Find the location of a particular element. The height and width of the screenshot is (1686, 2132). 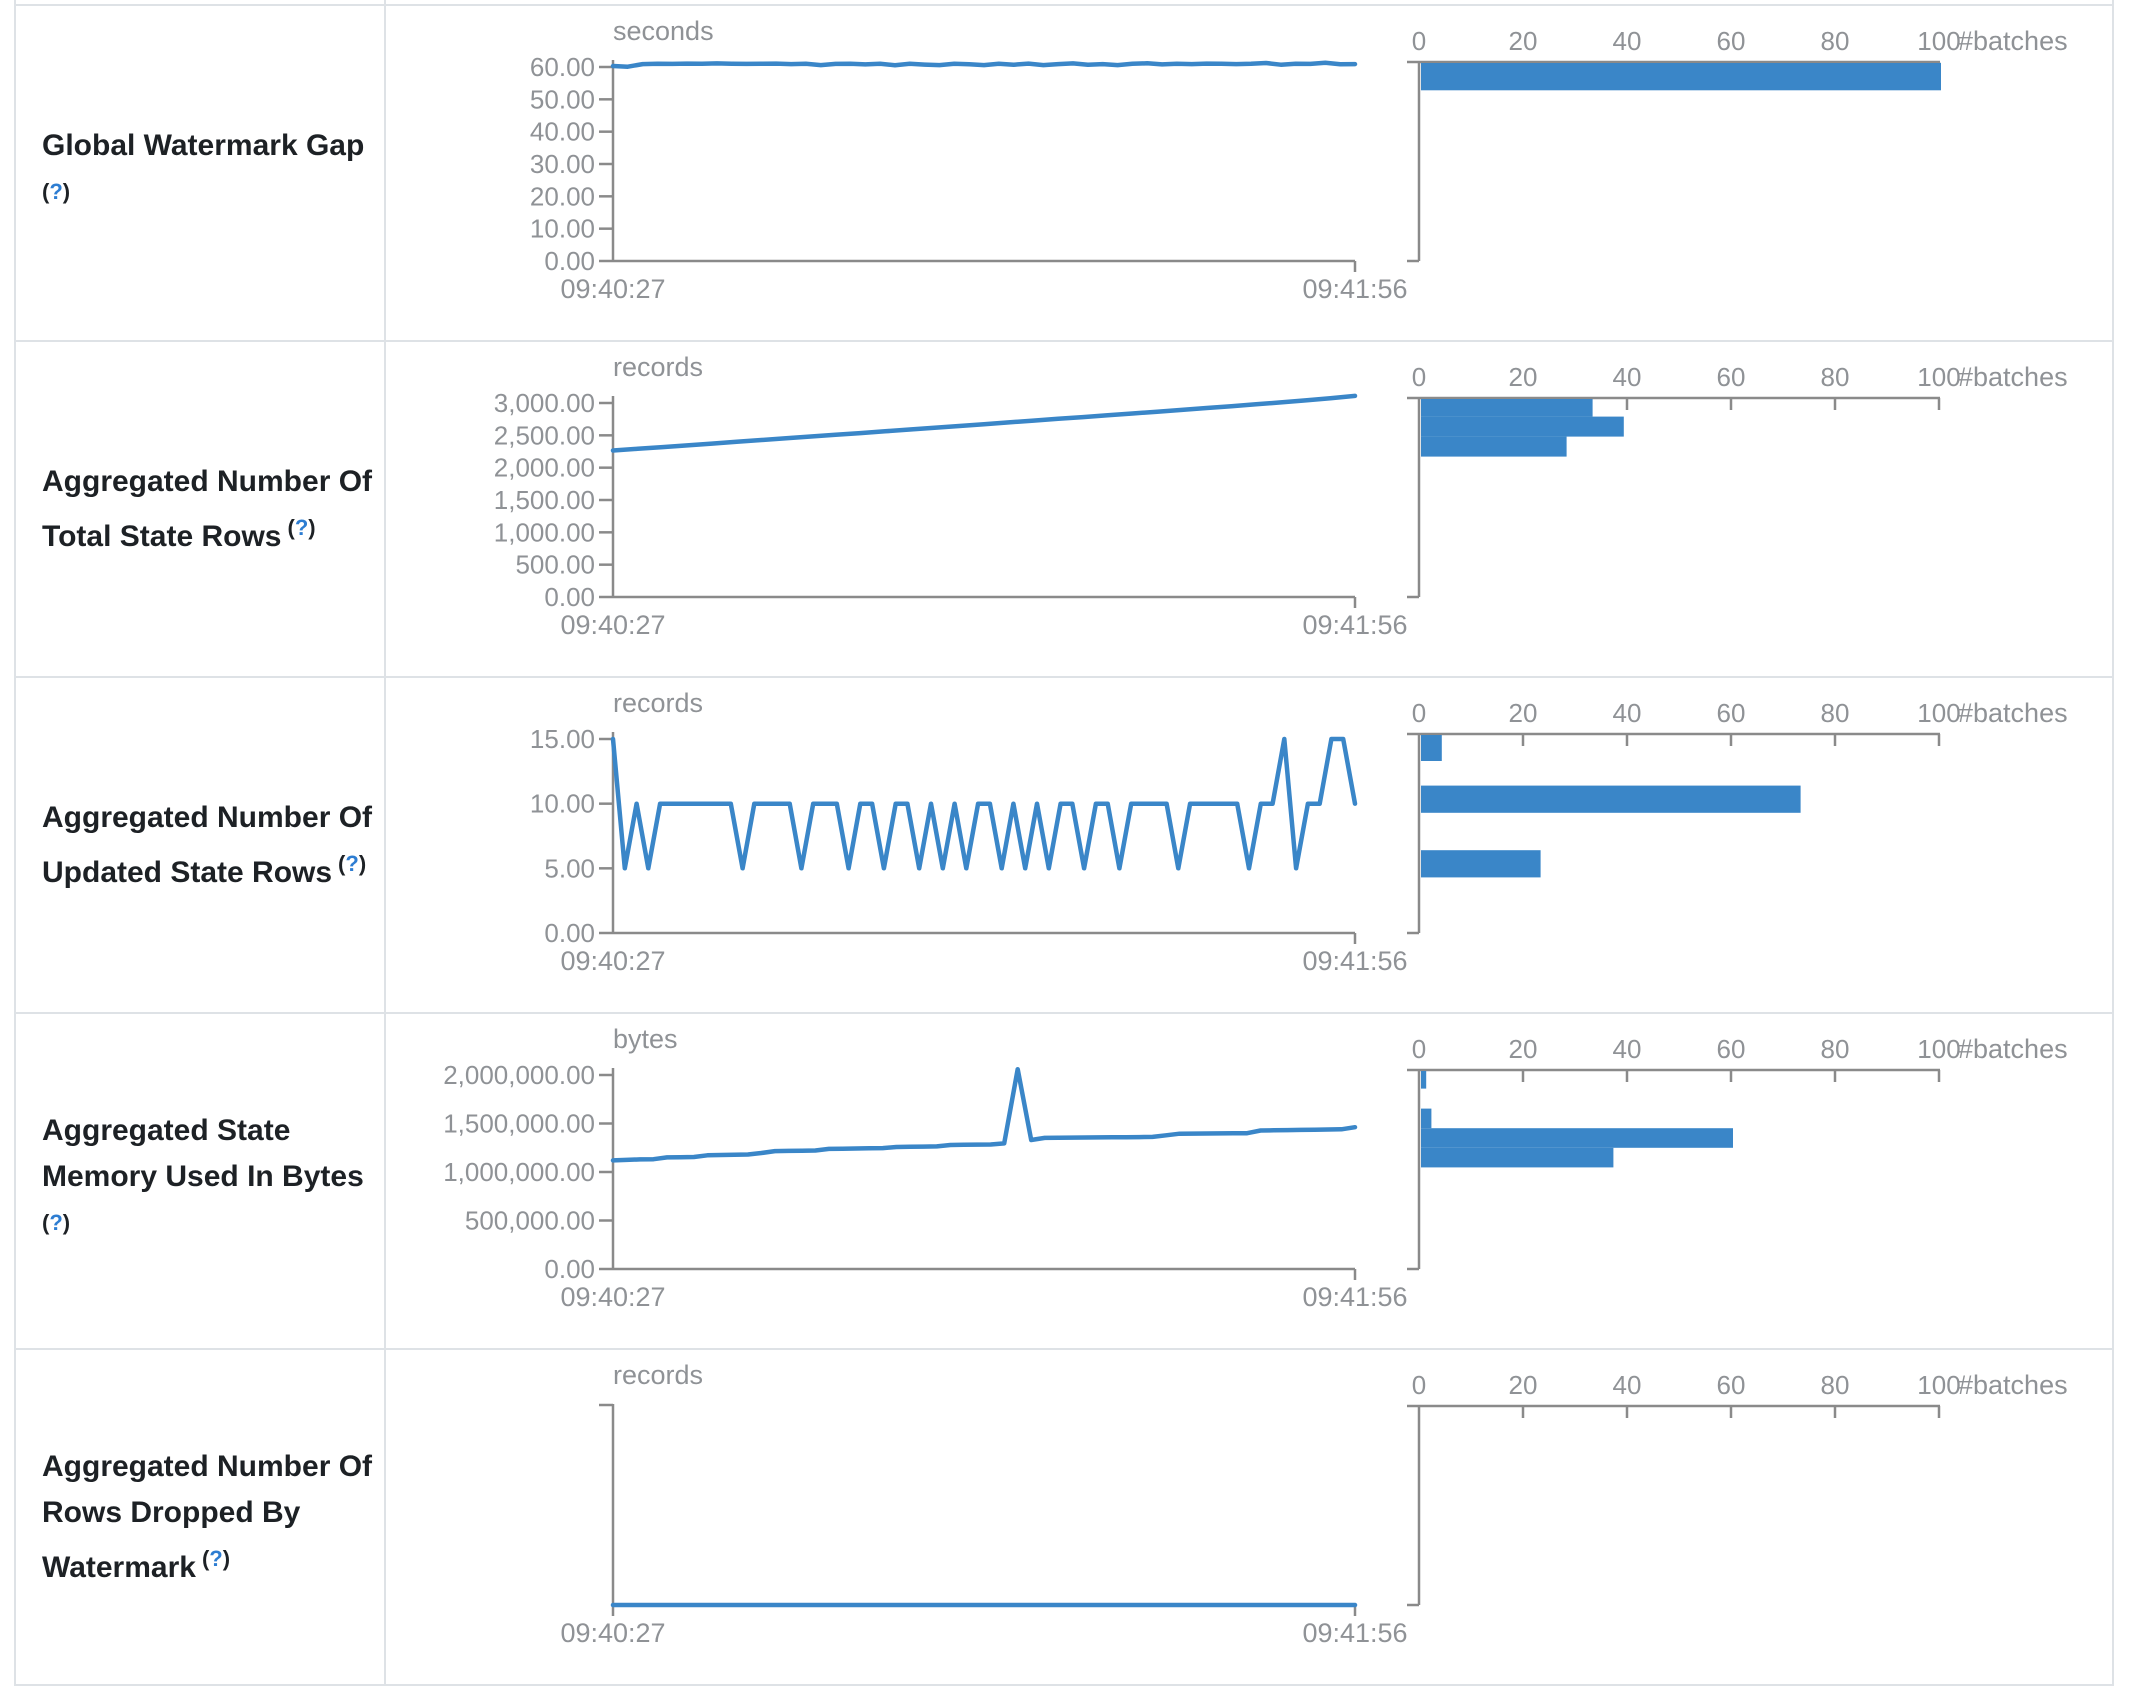

metric-label-text: Aggregated Number Of is located at coordinates (207, 481).